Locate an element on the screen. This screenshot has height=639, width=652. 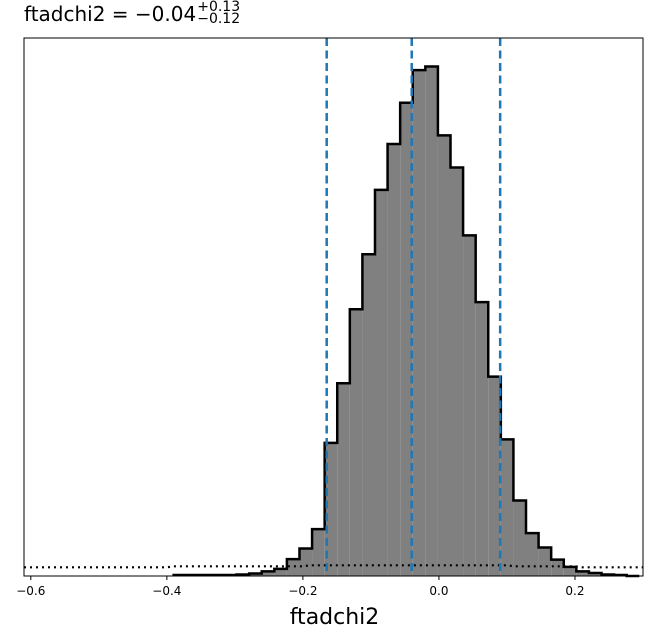
x-axis-ticks: −0.6 −0.4 −0.2 0.0 0.2 is located at coordinates (300, 587).